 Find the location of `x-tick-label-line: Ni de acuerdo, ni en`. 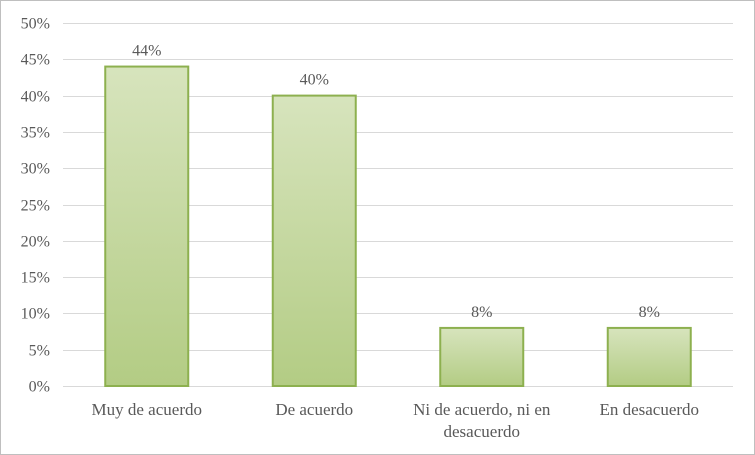

x-tick-label-line: Ni de acuerdo, ni en is located at coordinates (482, 409).